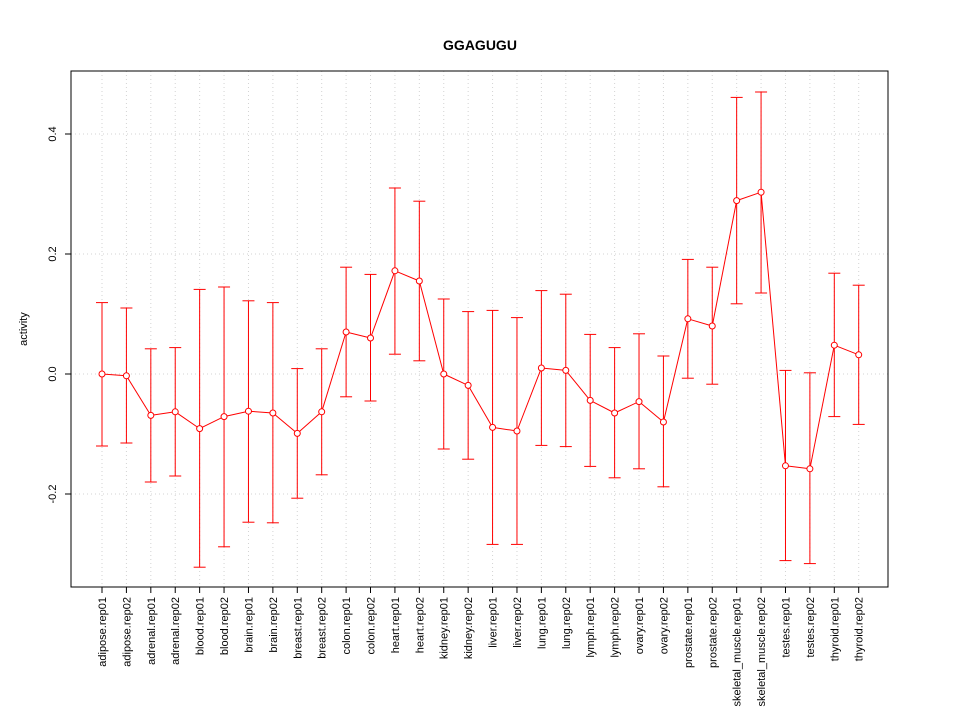 This screenshot has width=960, height=720. What do you see at coordinates (225, 626) in the screenshot?
I see `x-tick-label: blood.rep02` at bounding box center [225, 626].